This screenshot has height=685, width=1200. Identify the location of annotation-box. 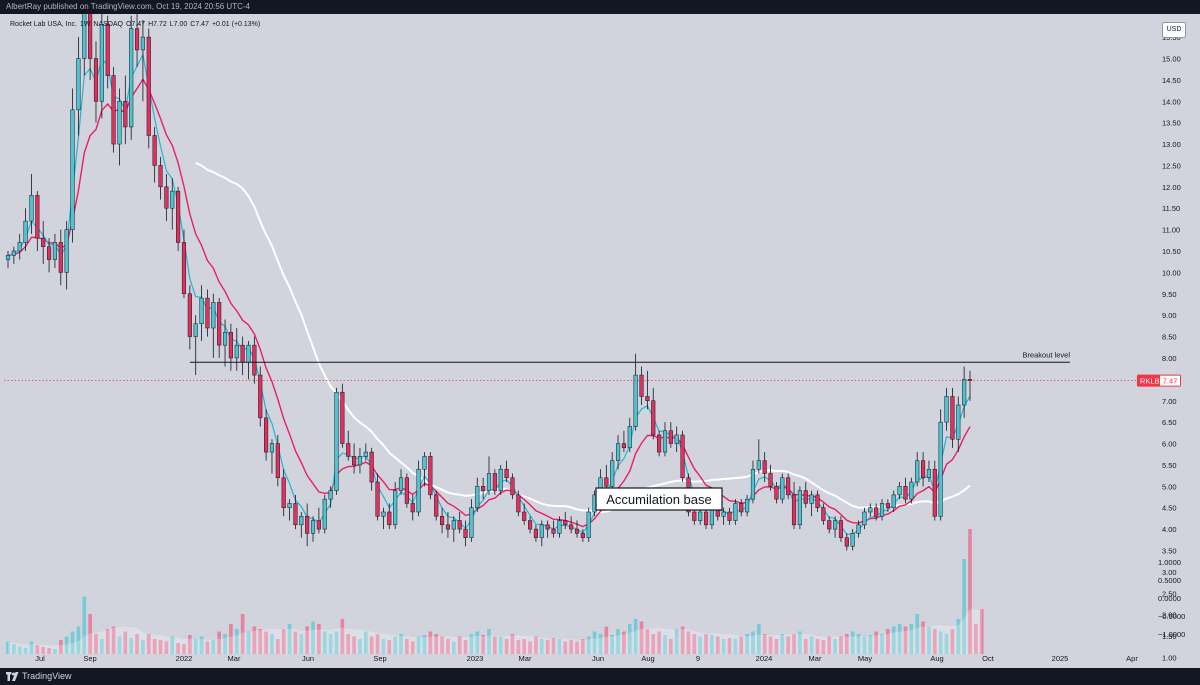
(659, 499).